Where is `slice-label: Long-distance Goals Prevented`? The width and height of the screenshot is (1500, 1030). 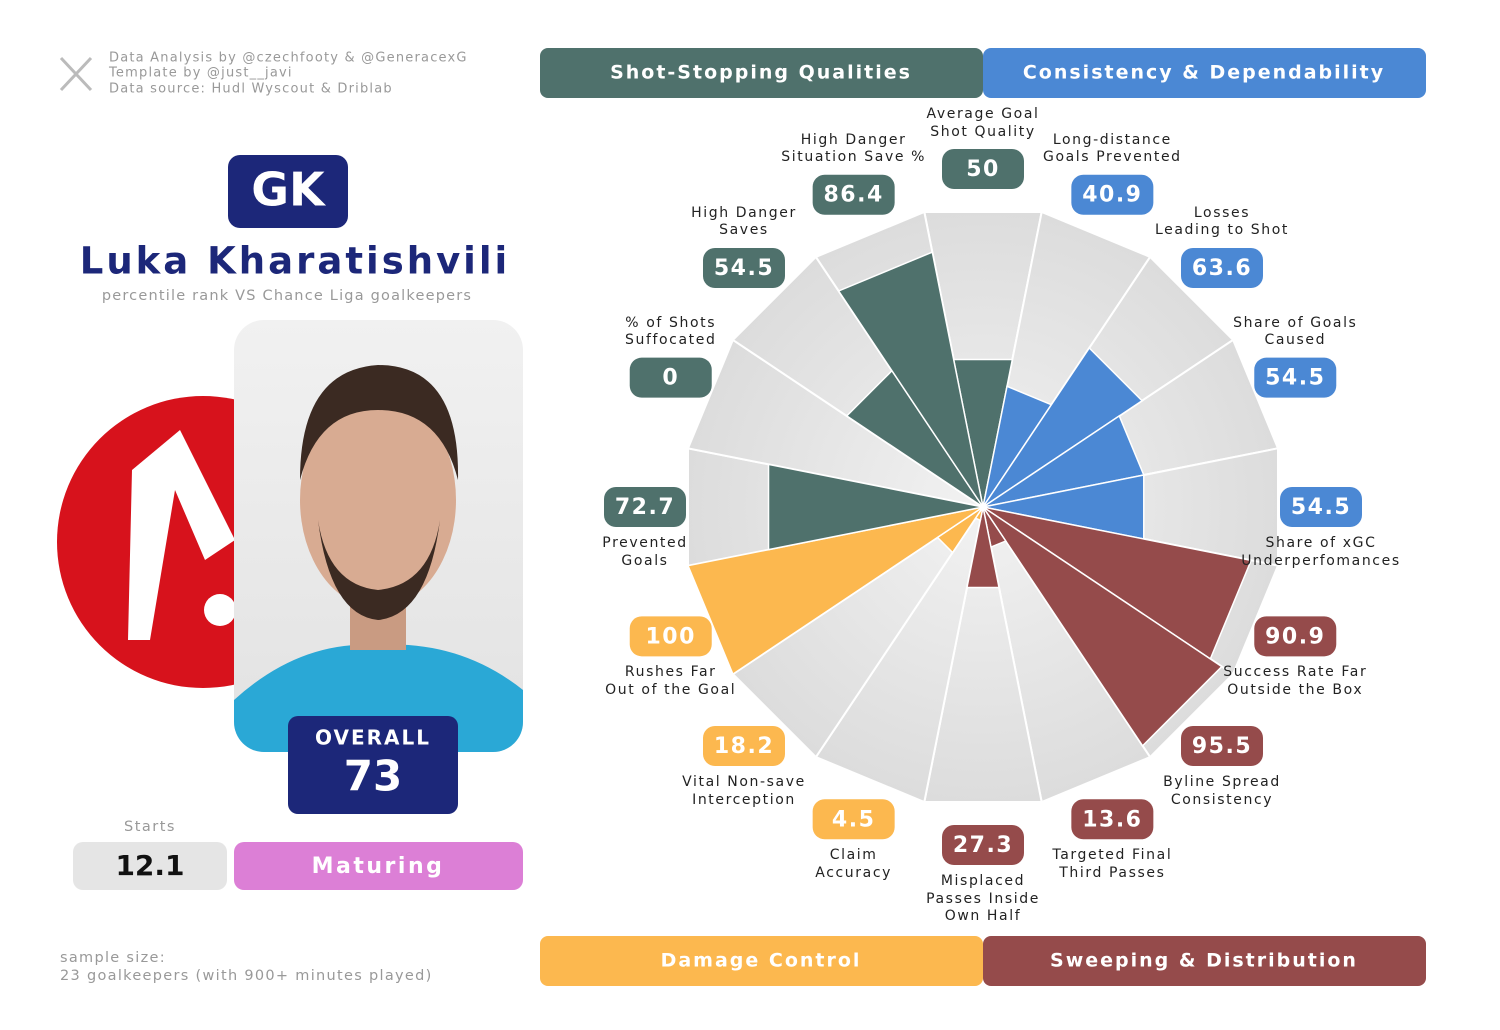
slice-label: Long-distance Goals Prevented is located at coordinates (1112, 148).